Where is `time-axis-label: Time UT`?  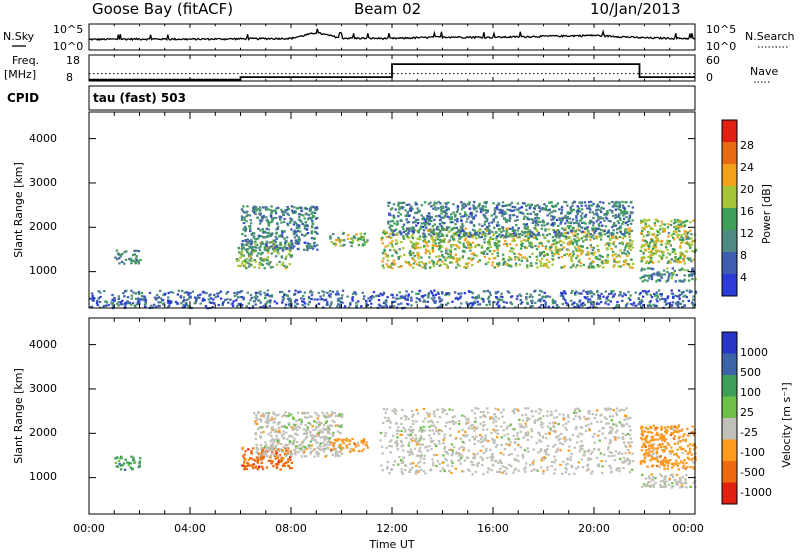 time-axis-label: Time UT is located at coordinates (391, 544).